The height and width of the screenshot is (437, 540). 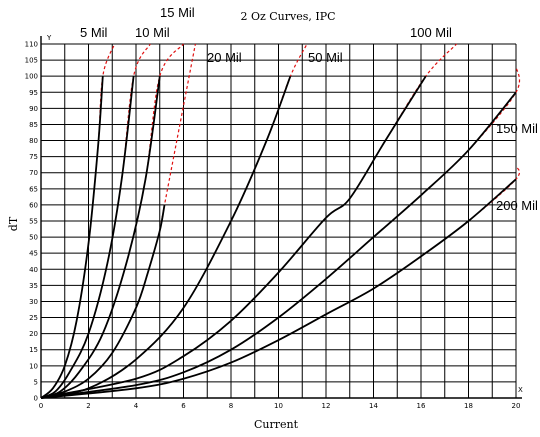 I want to click on series-label: 15 Mil, so click(x=177, y=12).